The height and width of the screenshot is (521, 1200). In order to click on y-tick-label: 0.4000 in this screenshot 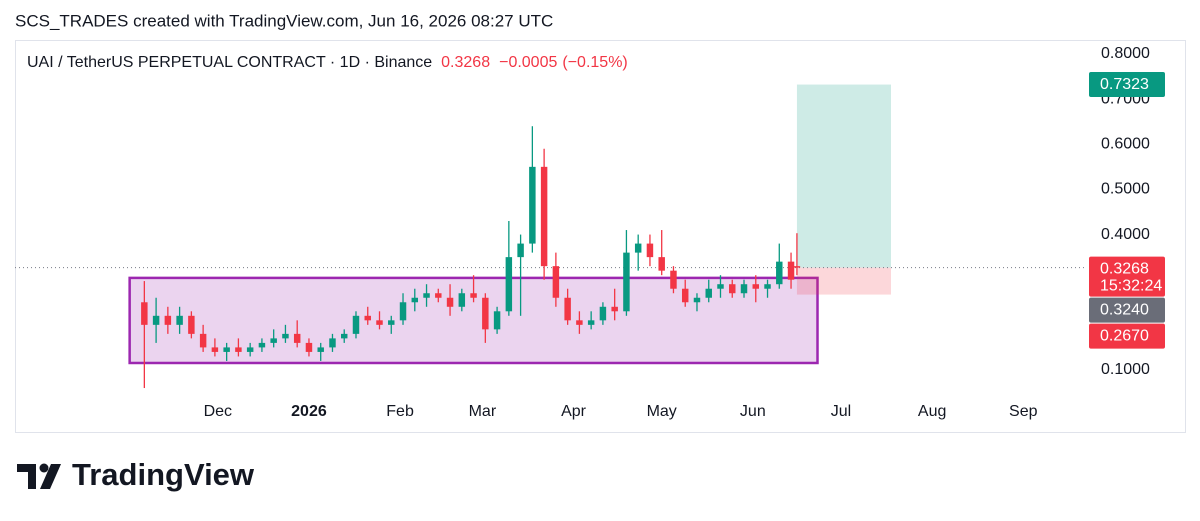, I will do `click(1125, 234)`.